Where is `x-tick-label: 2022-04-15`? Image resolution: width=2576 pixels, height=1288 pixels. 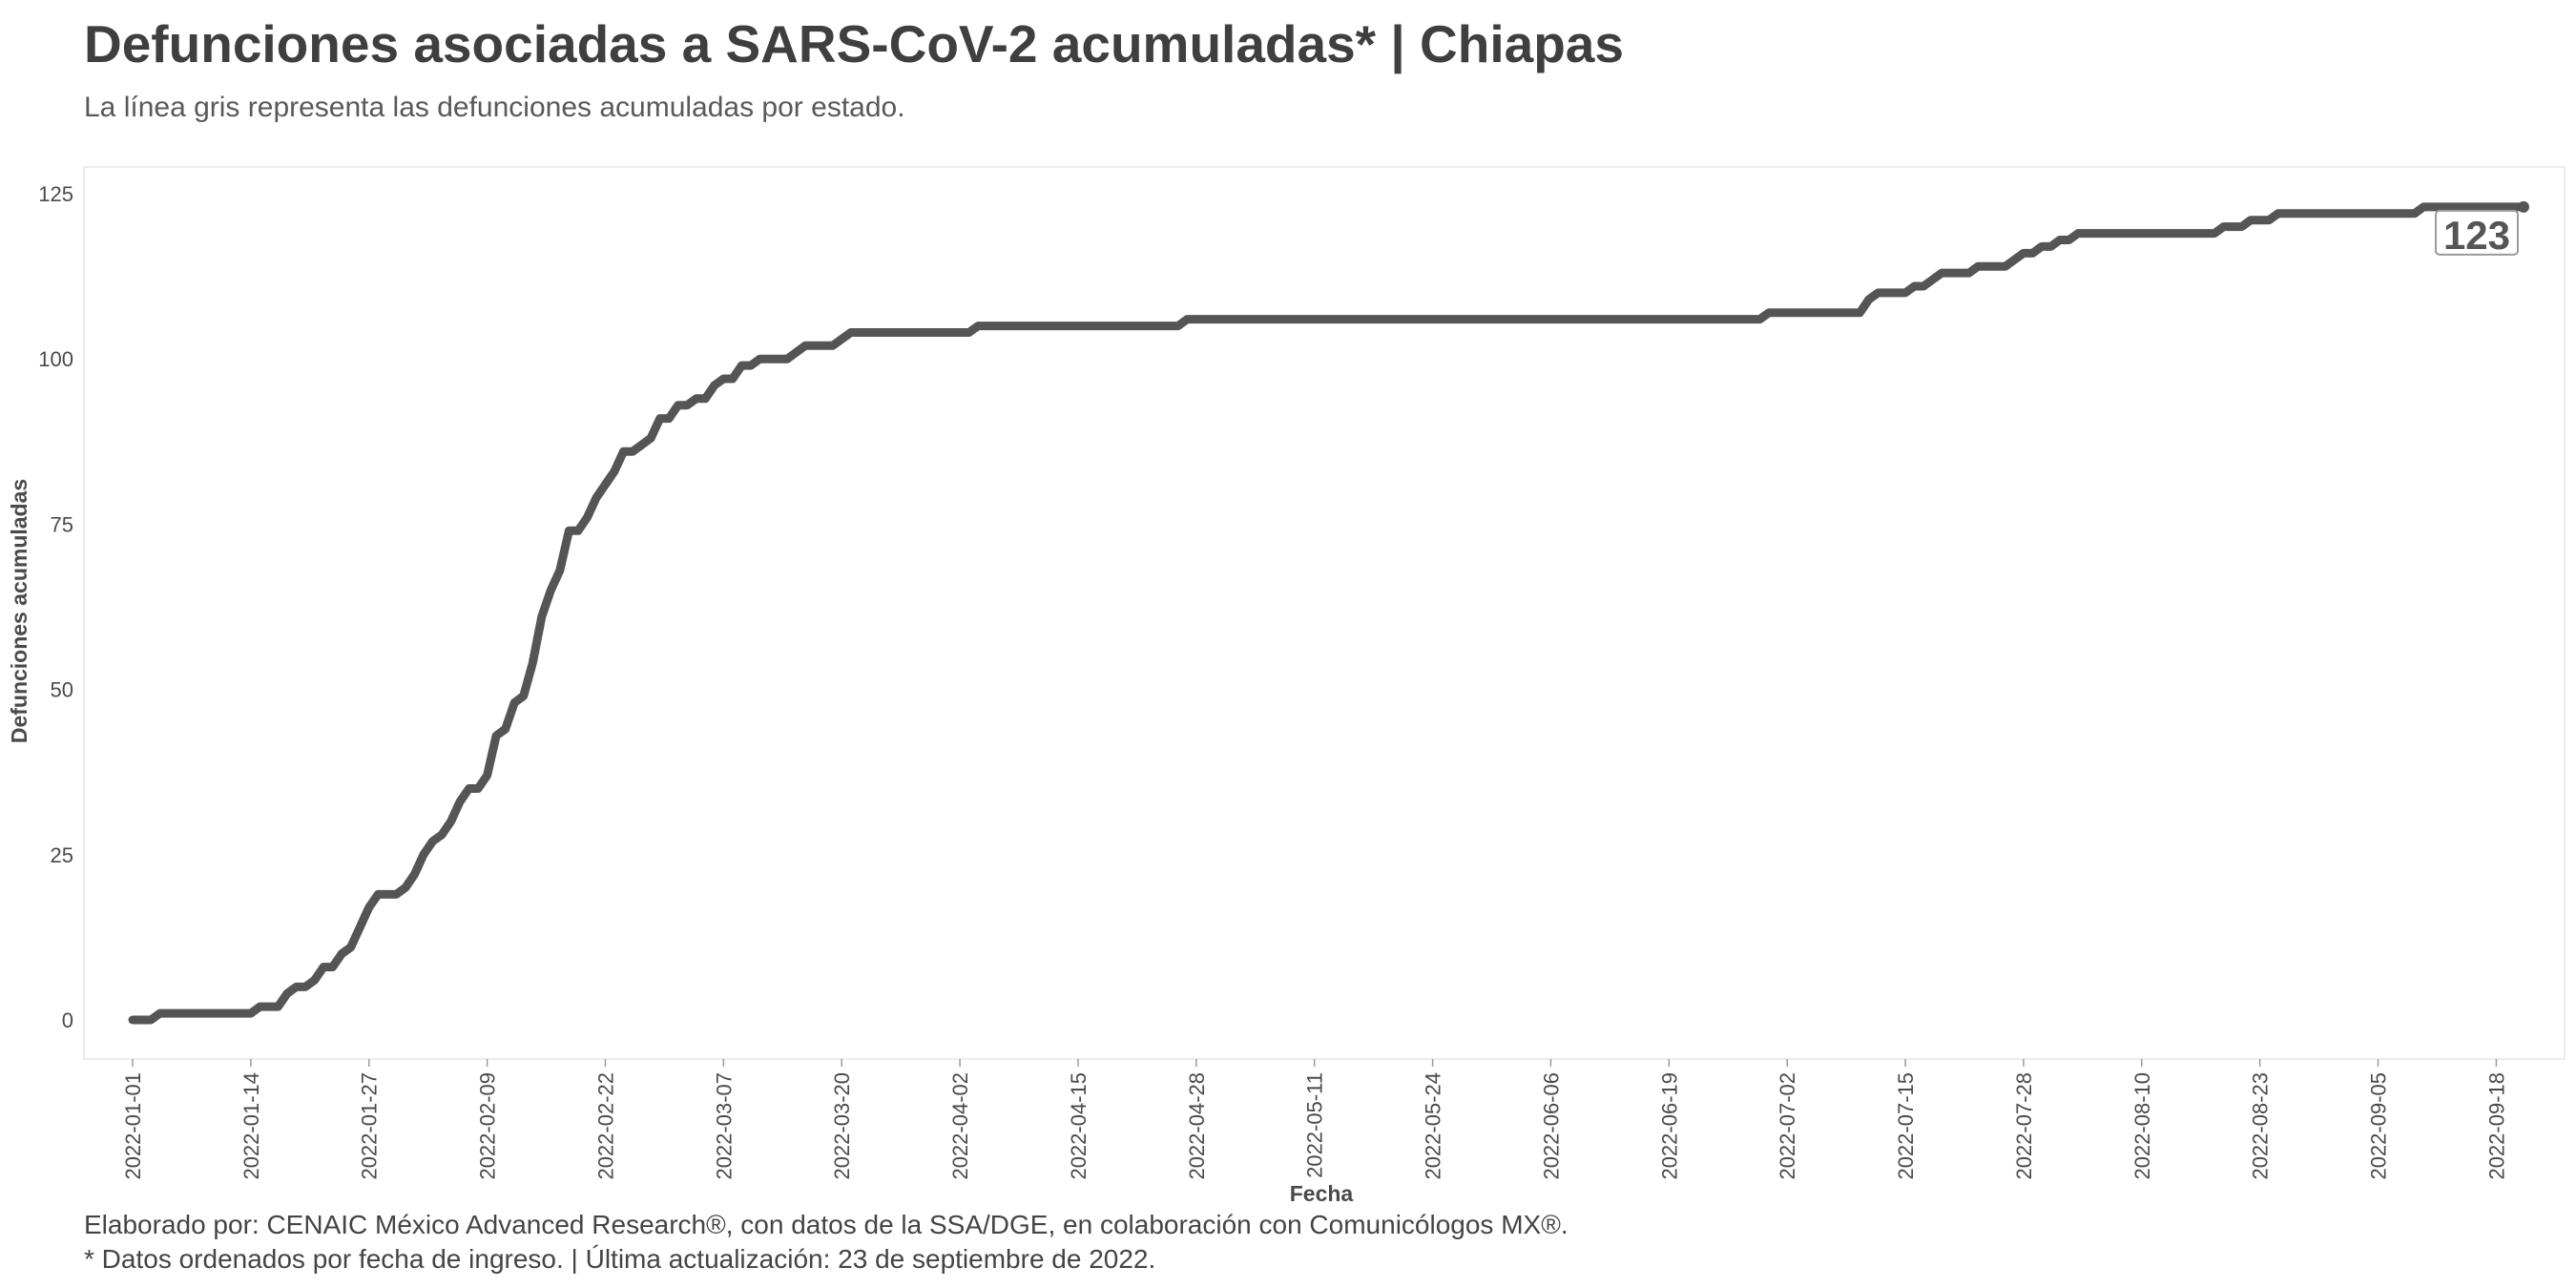
x-tick-label: 2022-04-15 is located at coordinates (1079, 1126).